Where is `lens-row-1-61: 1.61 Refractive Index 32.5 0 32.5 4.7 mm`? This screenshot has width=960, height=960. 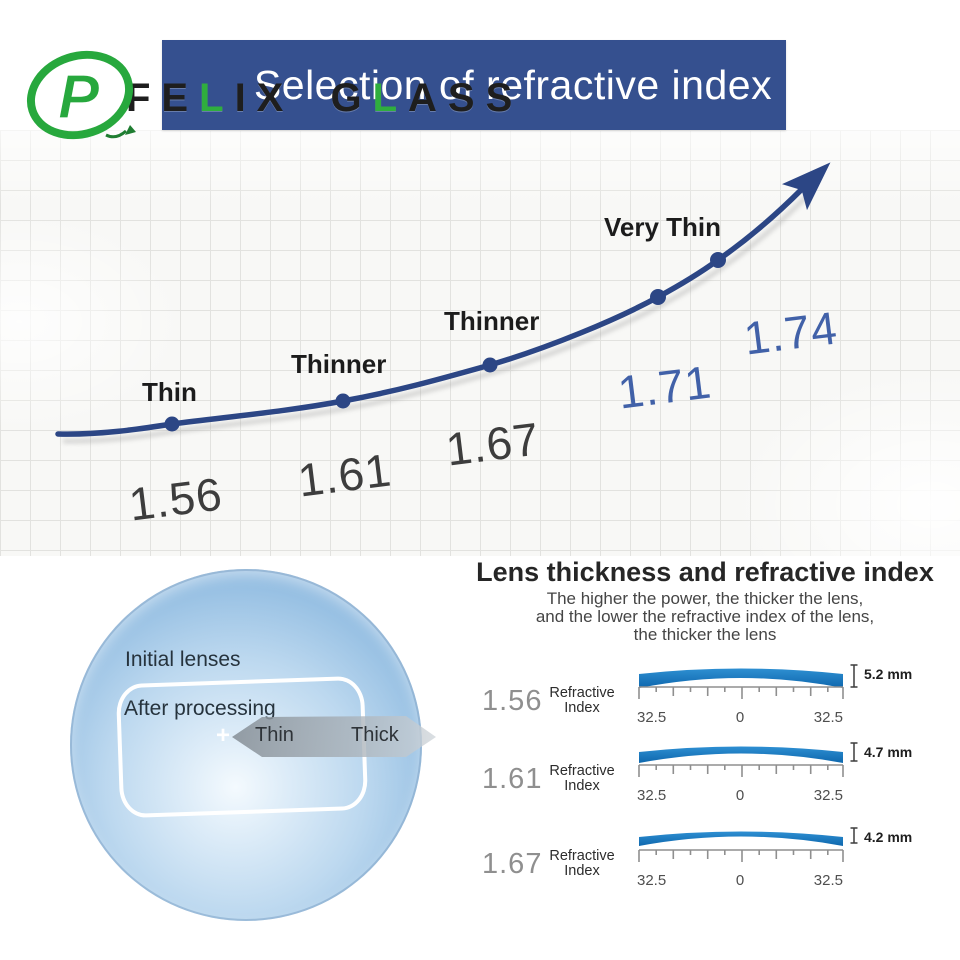 lens-row-1-61: 1.61 Refractive Index 32.5 0 32.5 4.7 mm is located at coordinates (705, 771).